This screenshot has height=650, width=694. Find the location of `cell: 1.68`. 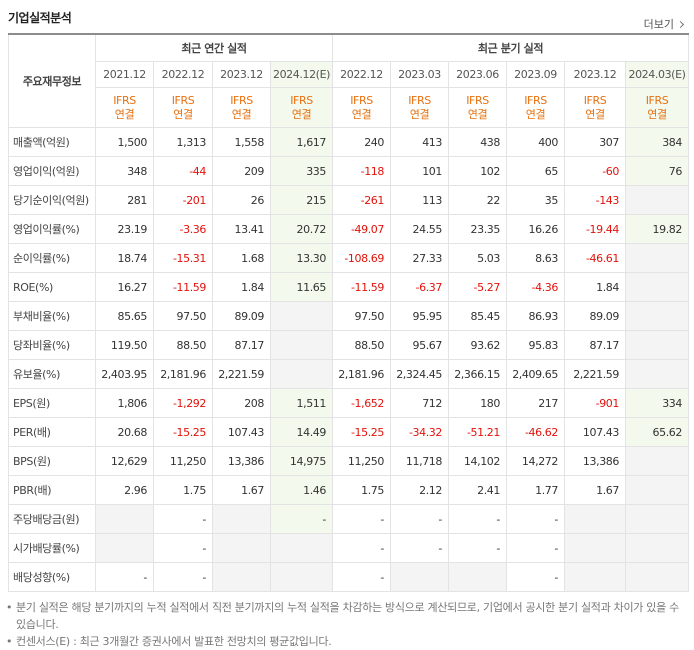

cell: 1.68 is located at coordinates (241, 258).